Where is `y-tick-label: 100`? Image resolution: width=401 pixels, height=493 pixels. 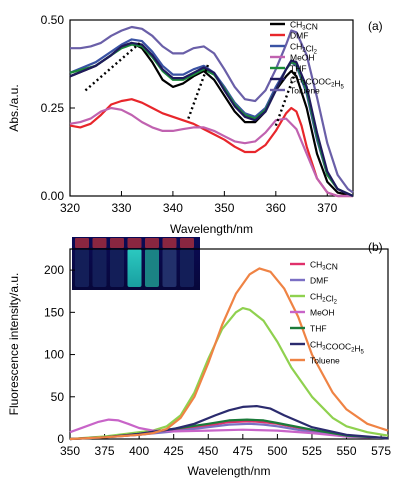
y-tick-label: 100 is located at coordinates (54, 355).